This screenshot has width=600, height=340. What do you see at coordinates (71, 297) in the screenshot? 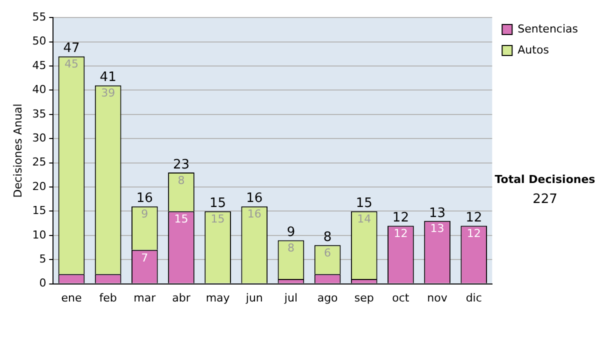
I see `x-tick-label: ene` at bounding box center [71, 297].